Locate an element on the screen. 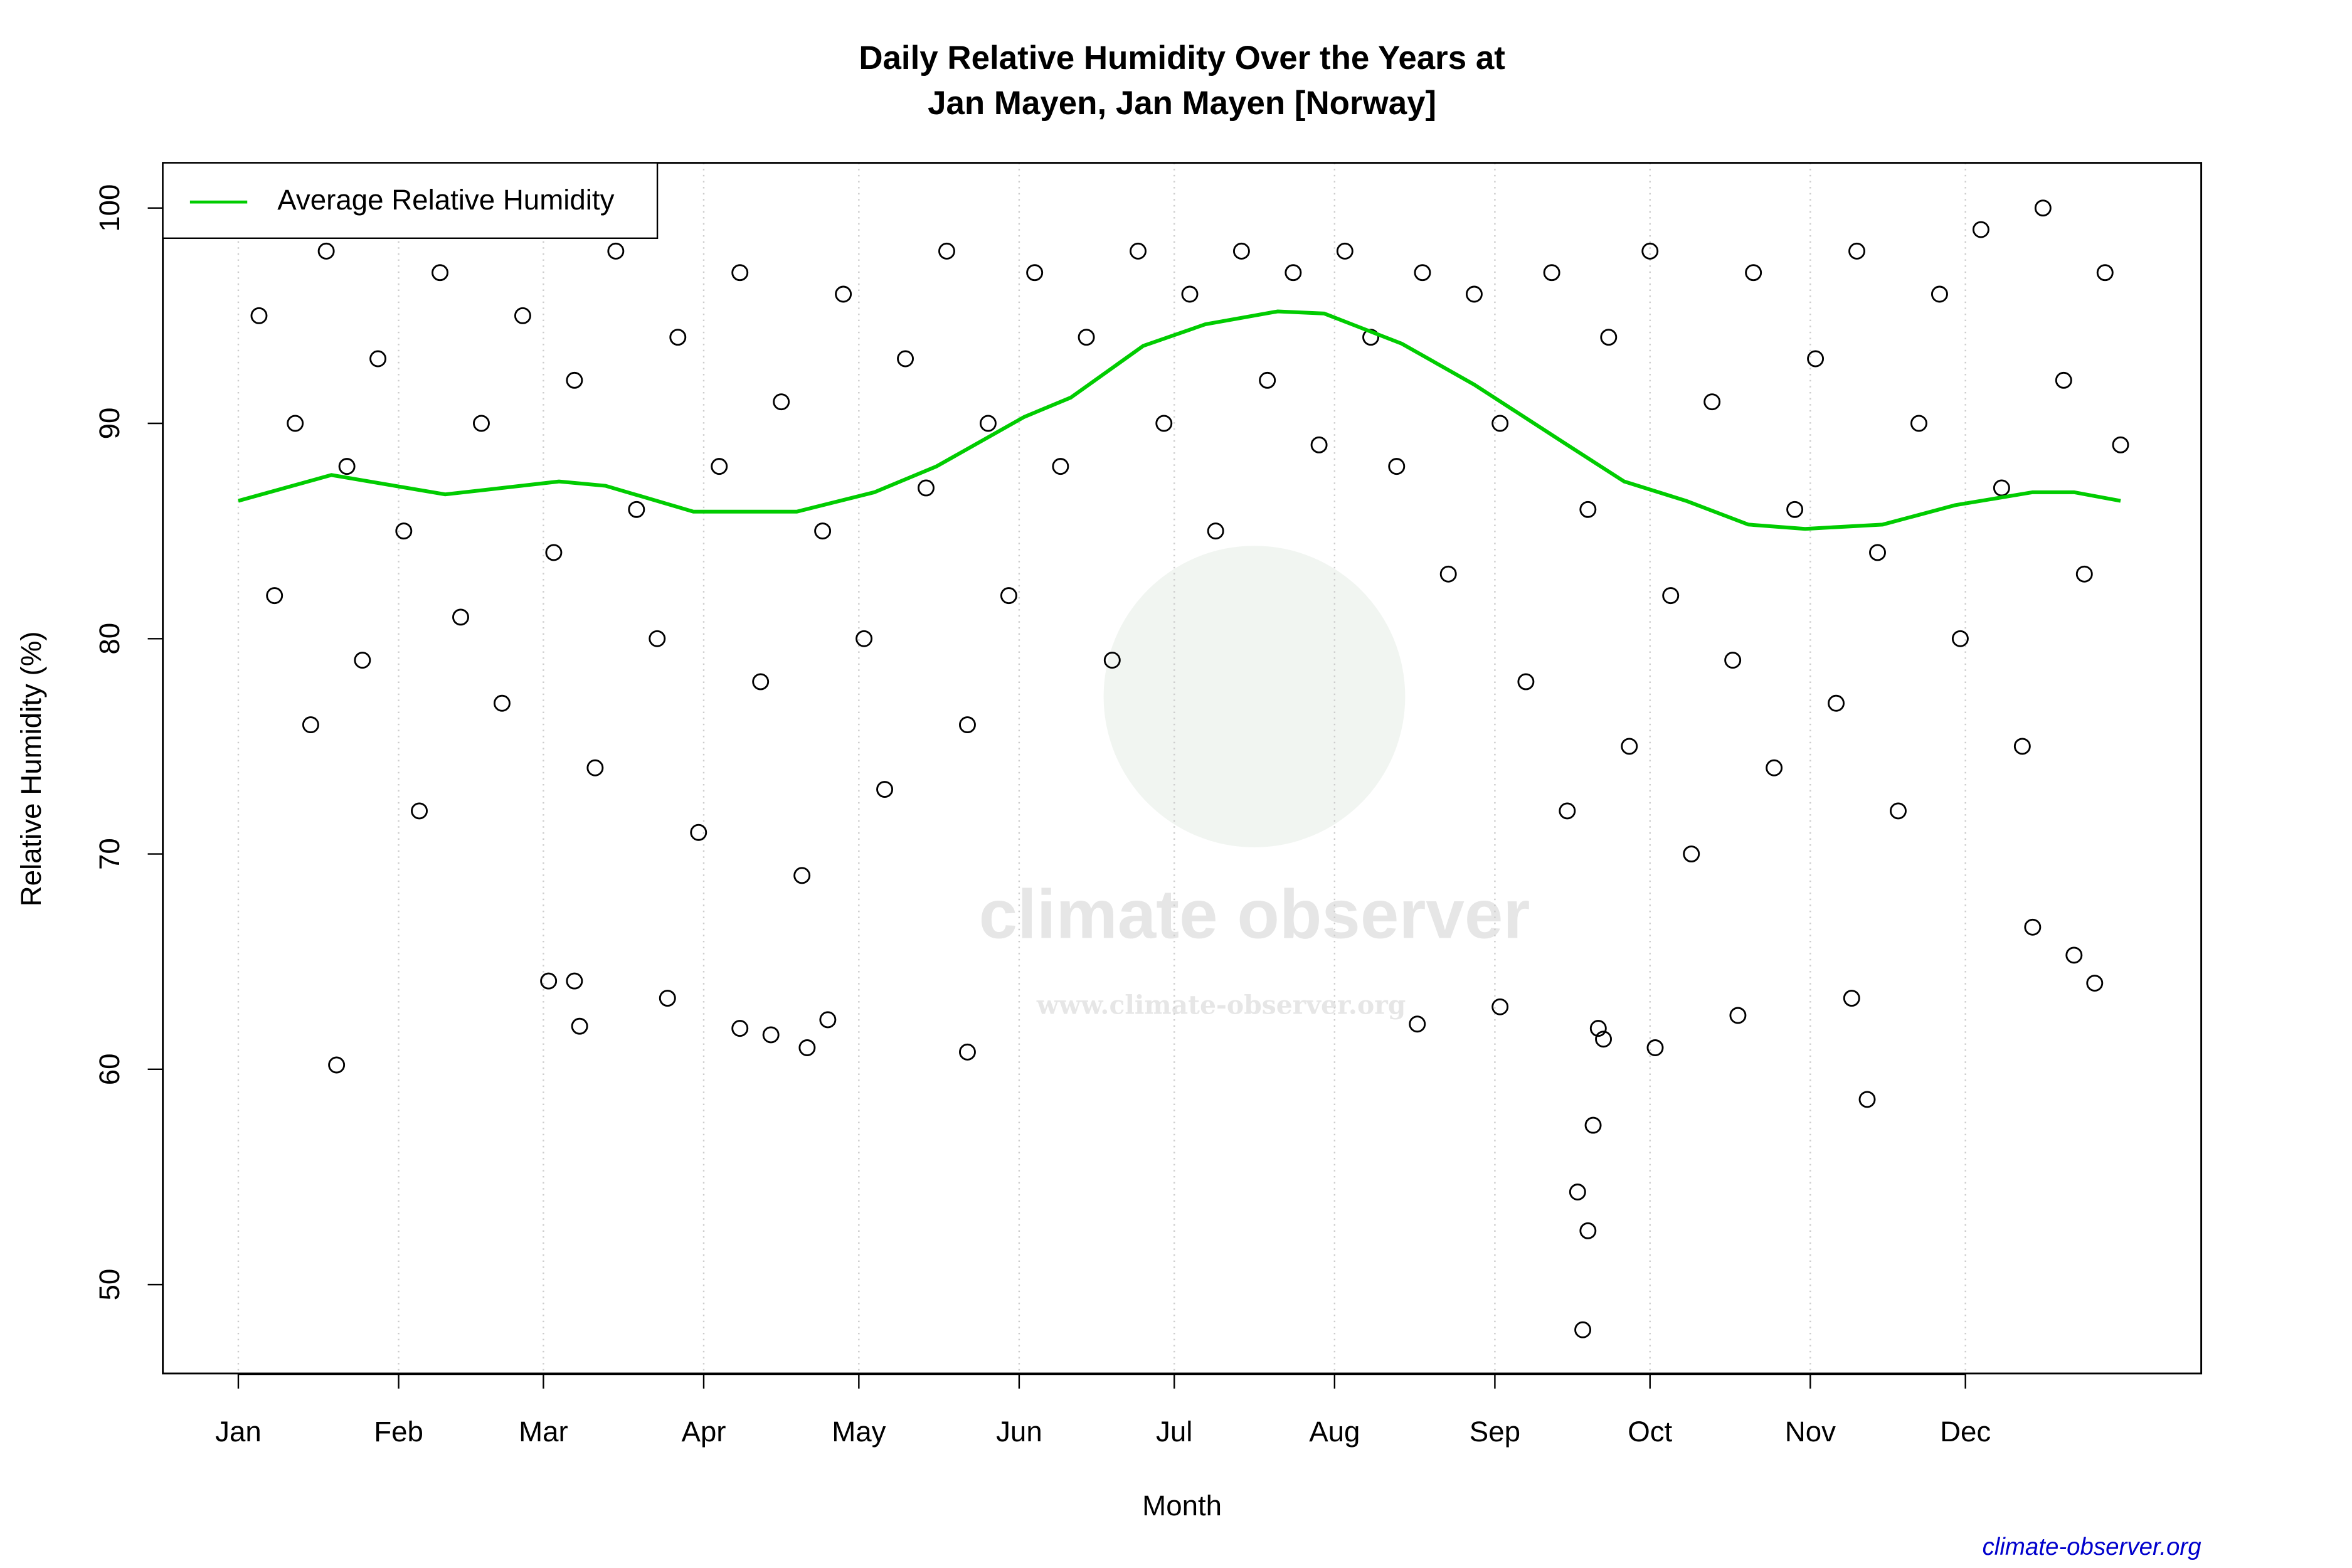  x-axis-label: Month is located at coordinates (1182, 1506).